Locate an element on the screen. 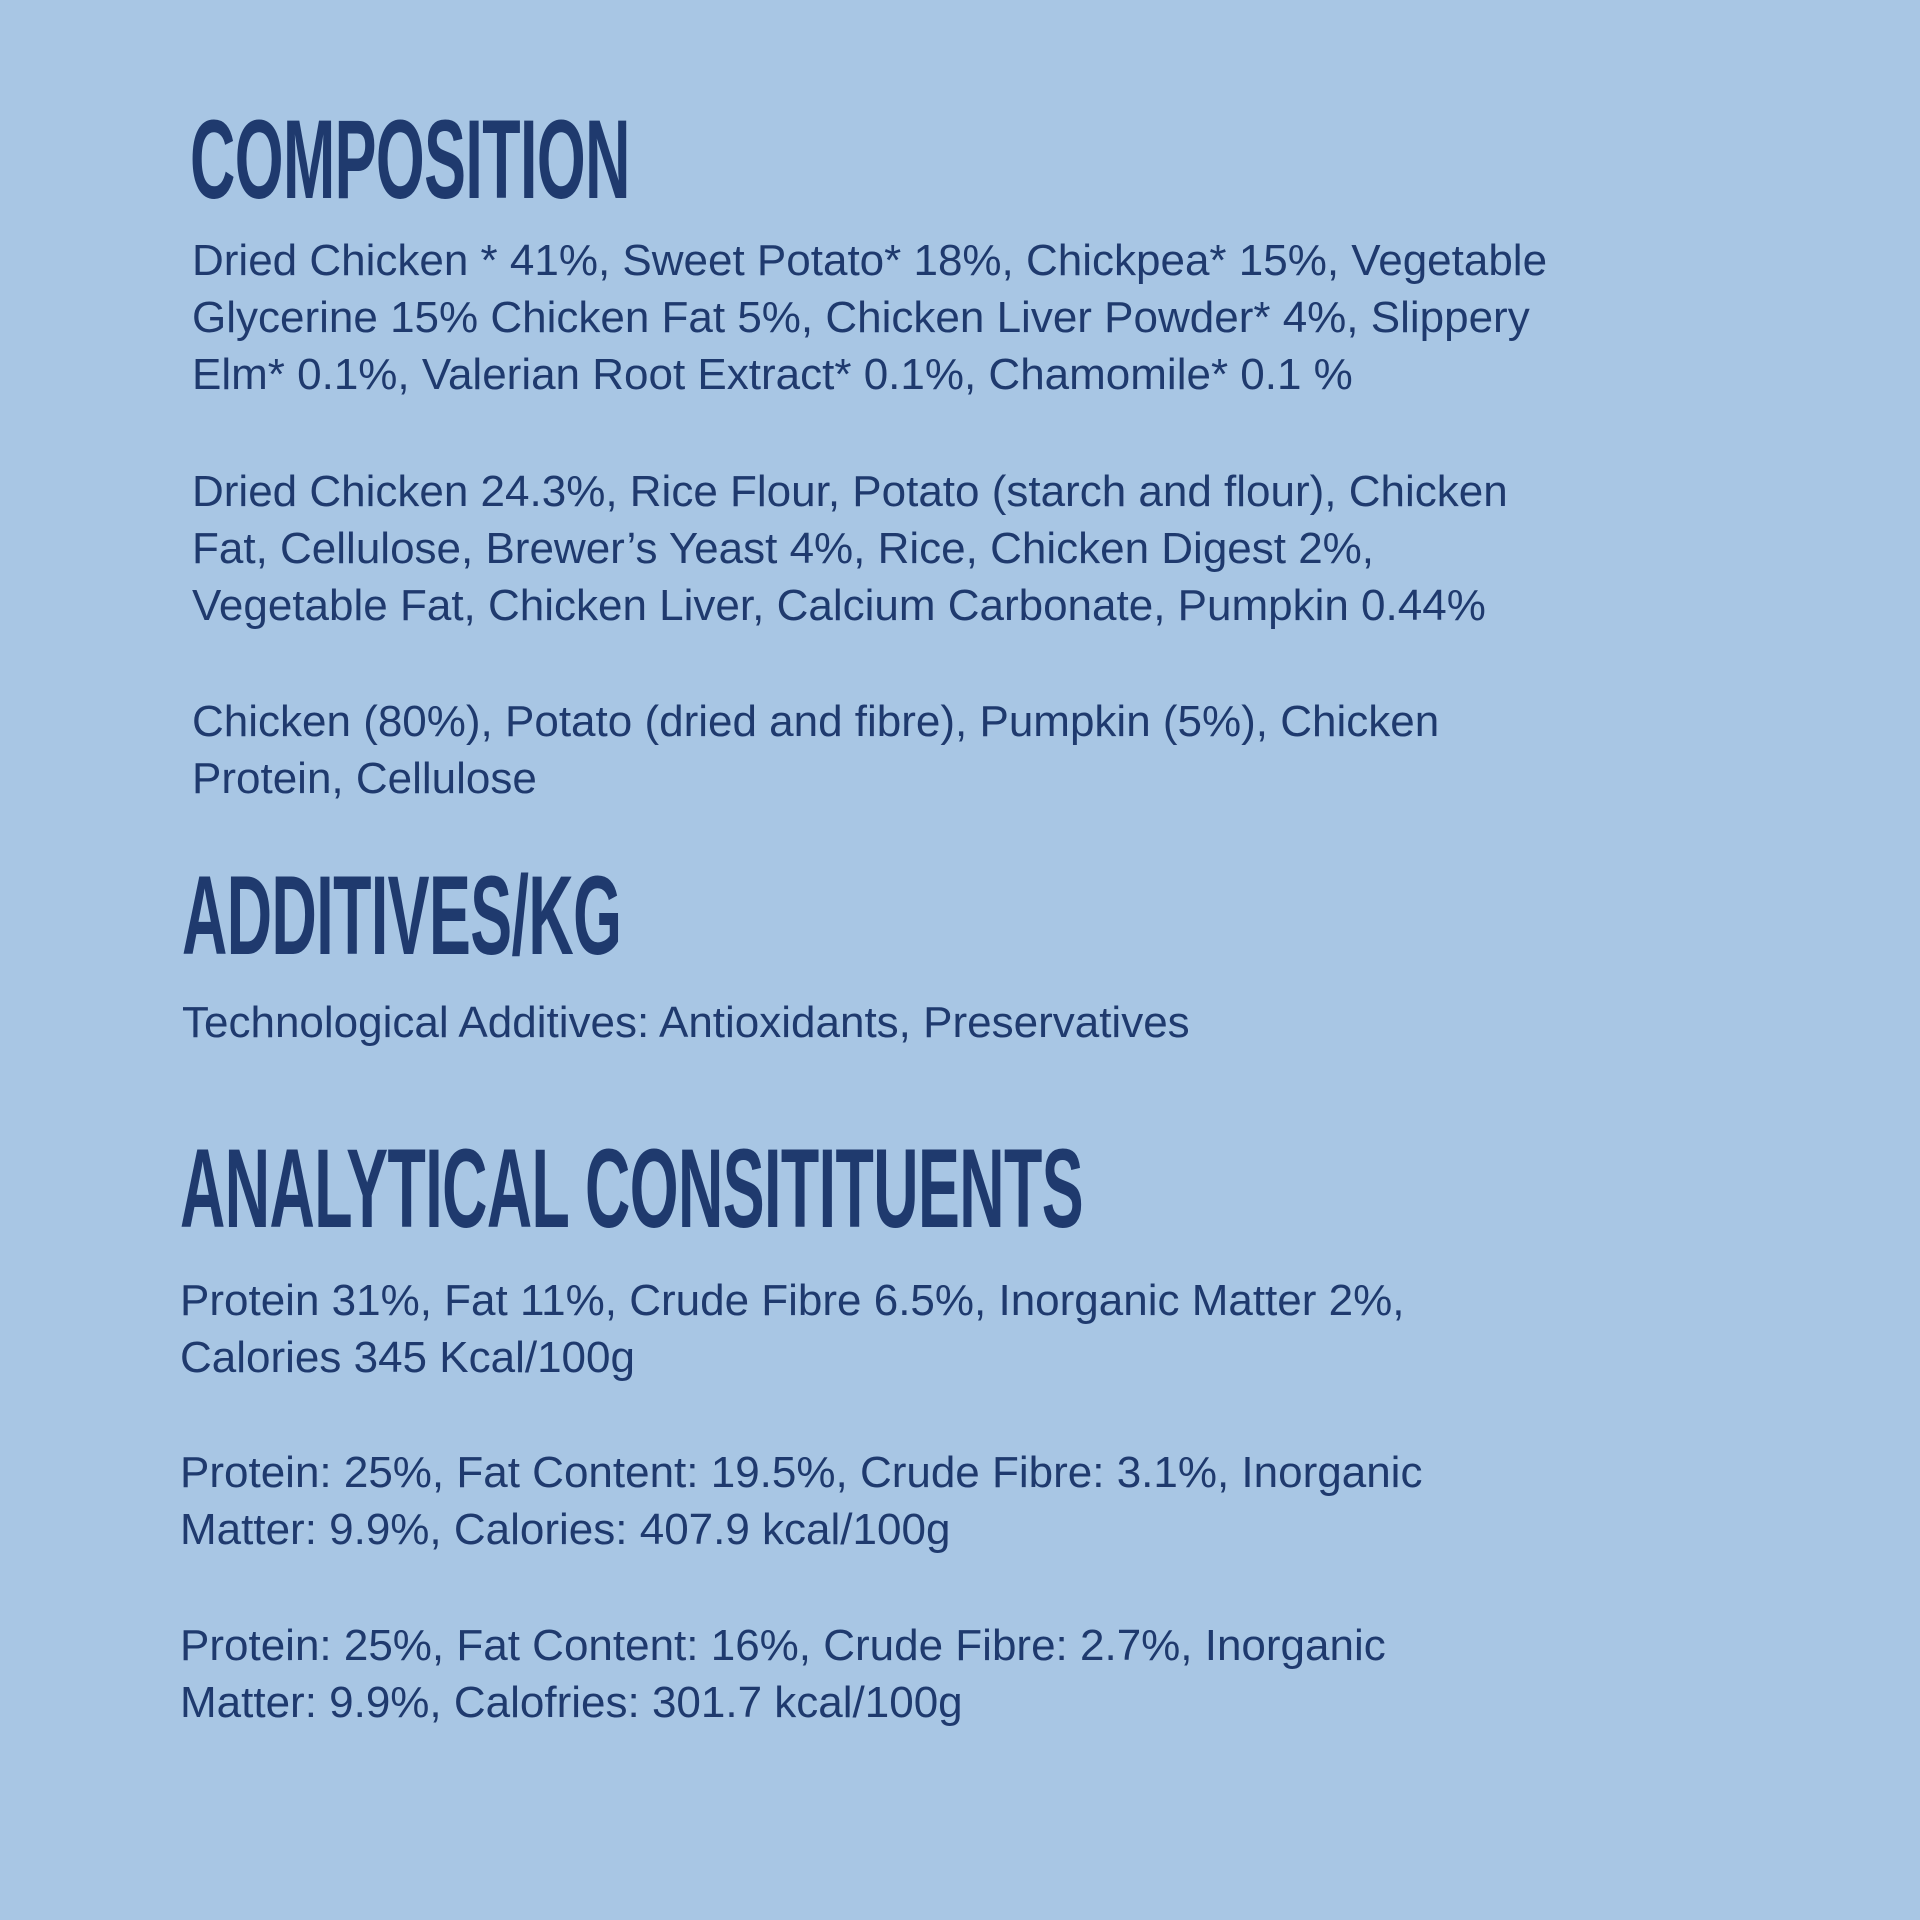 The width and height of the screenshot is (1920, 1920). text-line: Protein, Cellulose is located at coordinates (364, 778).